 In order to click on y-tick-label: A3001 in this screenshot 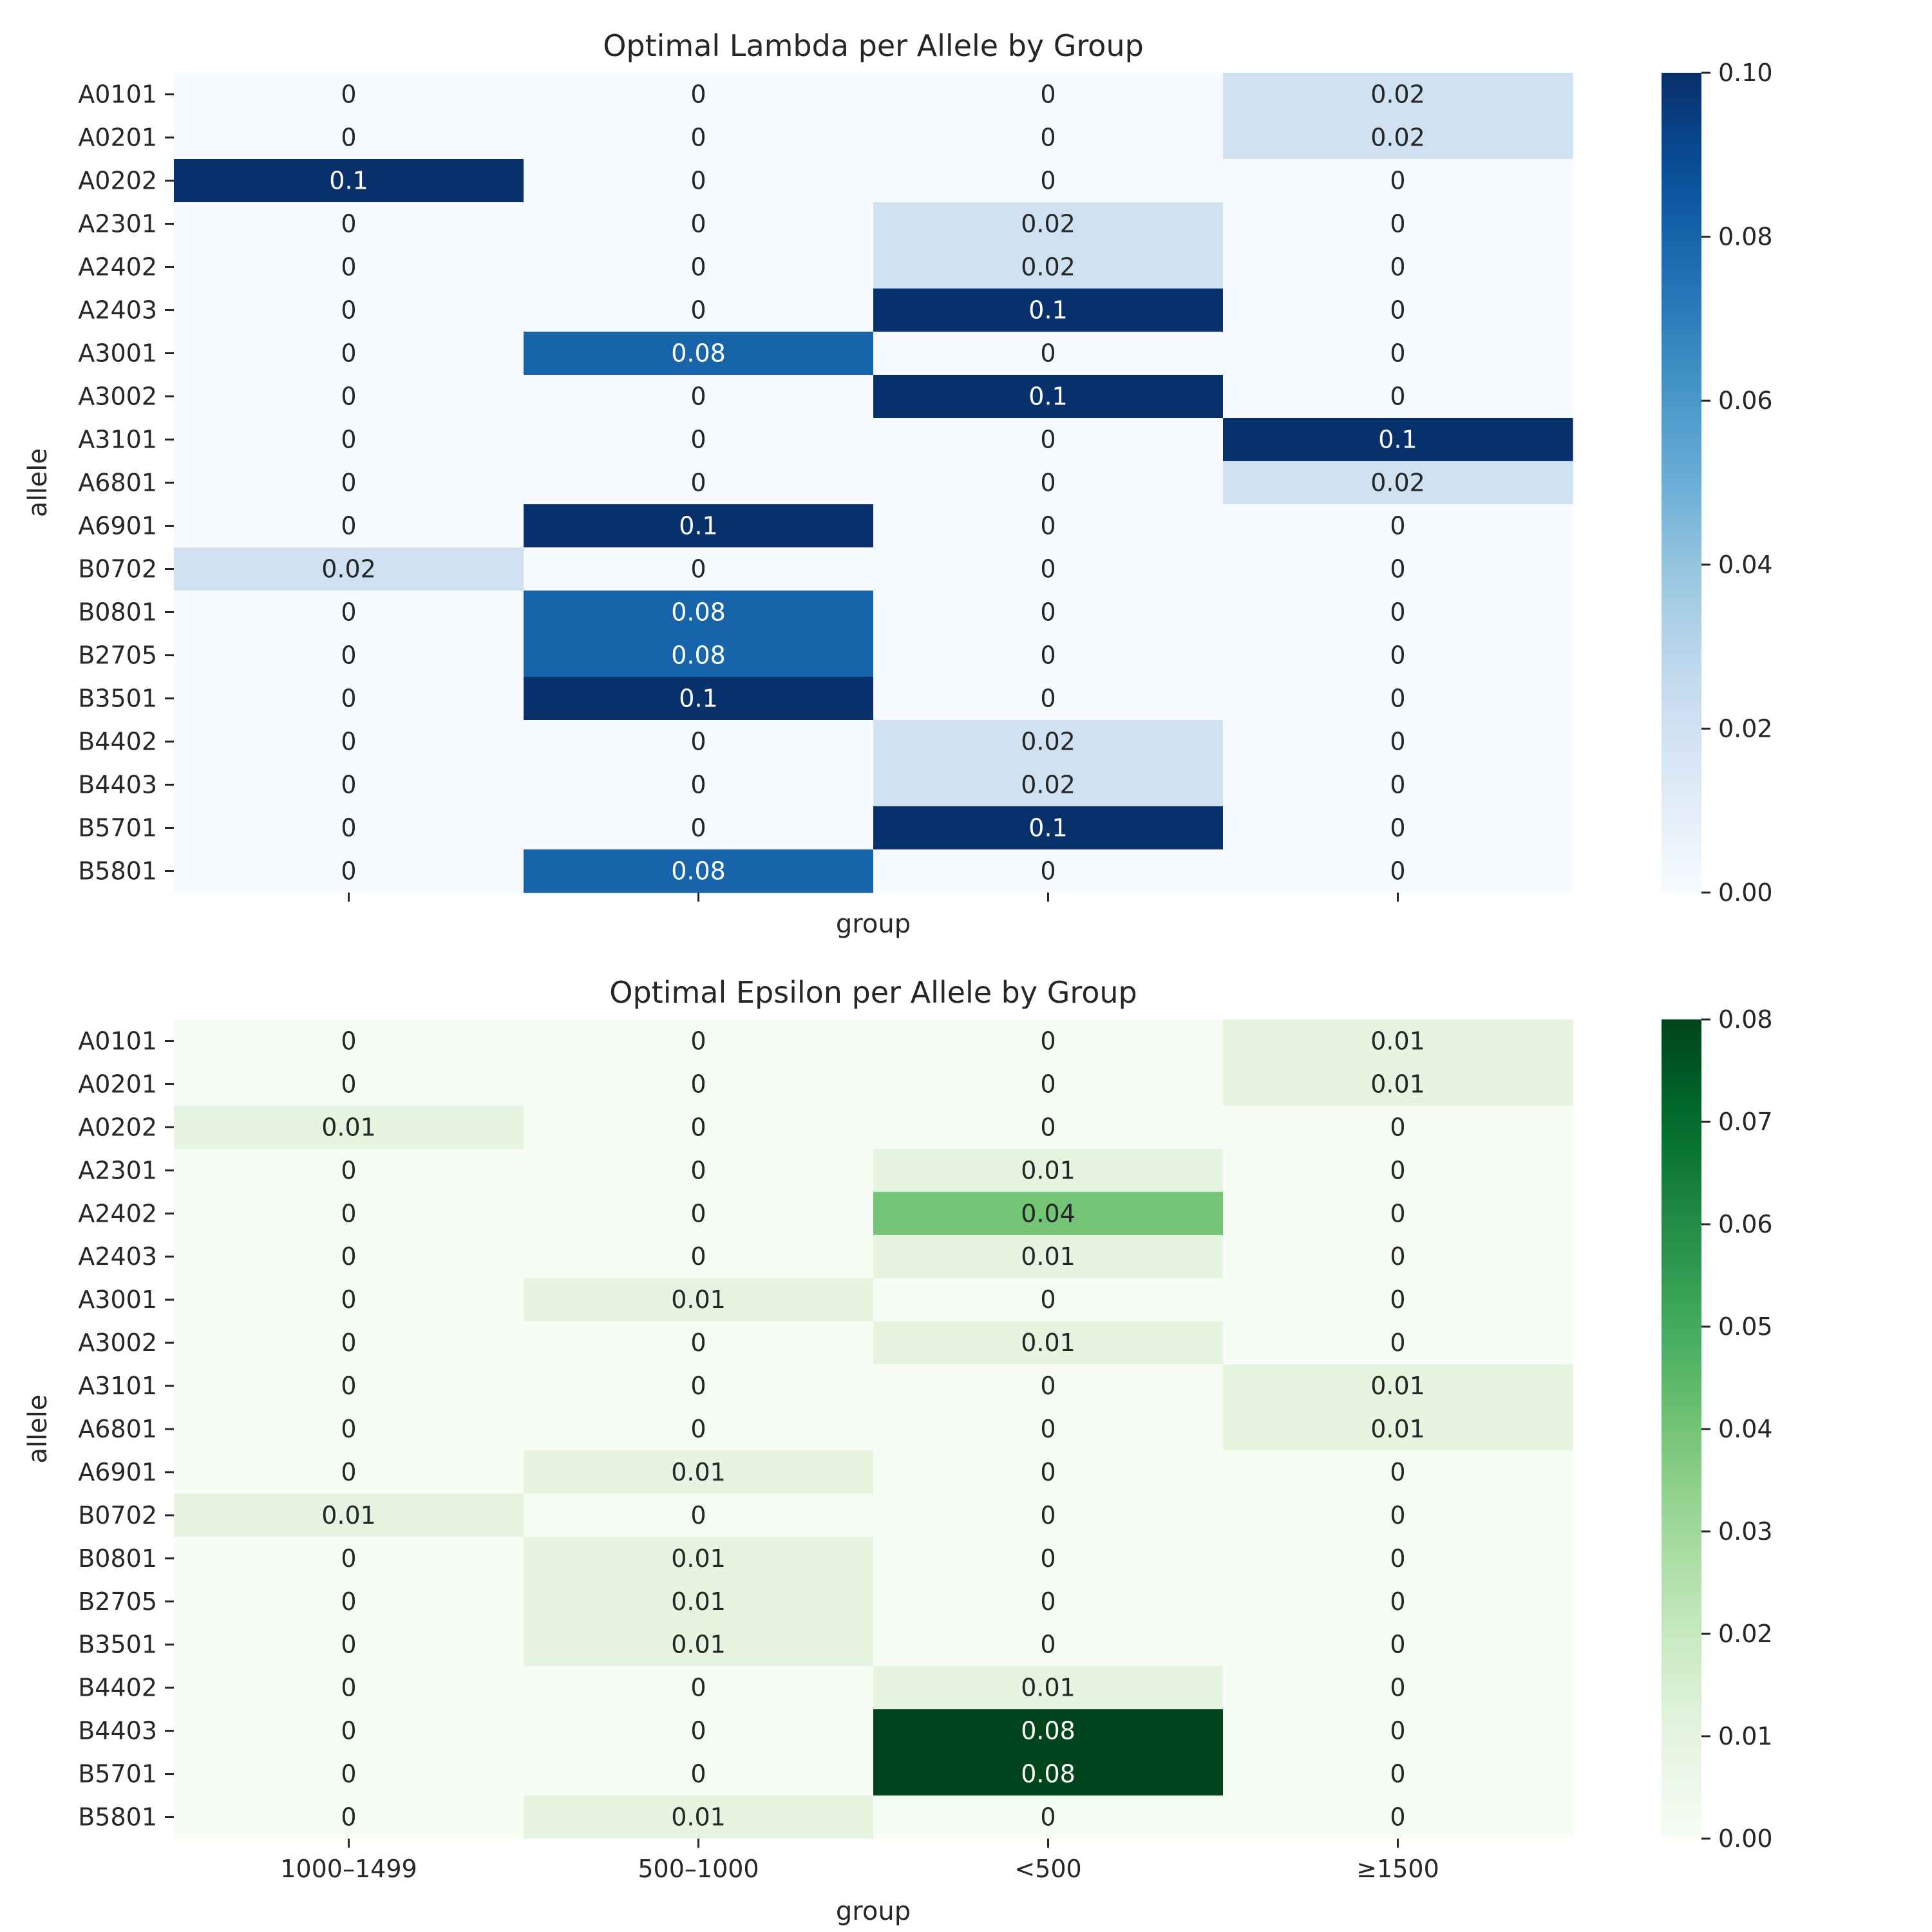, I will do `click(117, 1299)`.